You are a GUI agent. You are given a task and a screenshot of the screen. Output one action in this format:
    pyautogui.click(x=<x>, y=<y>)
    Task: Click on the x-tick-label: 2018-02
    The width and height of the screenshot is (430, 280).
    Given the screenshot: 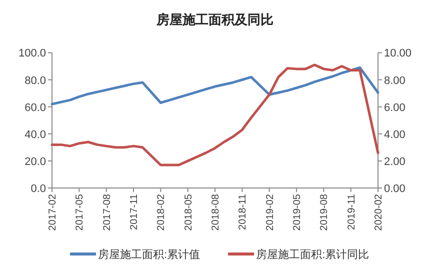 What is the action you would take?
    pyautogui.click(x=162, y=212)
    